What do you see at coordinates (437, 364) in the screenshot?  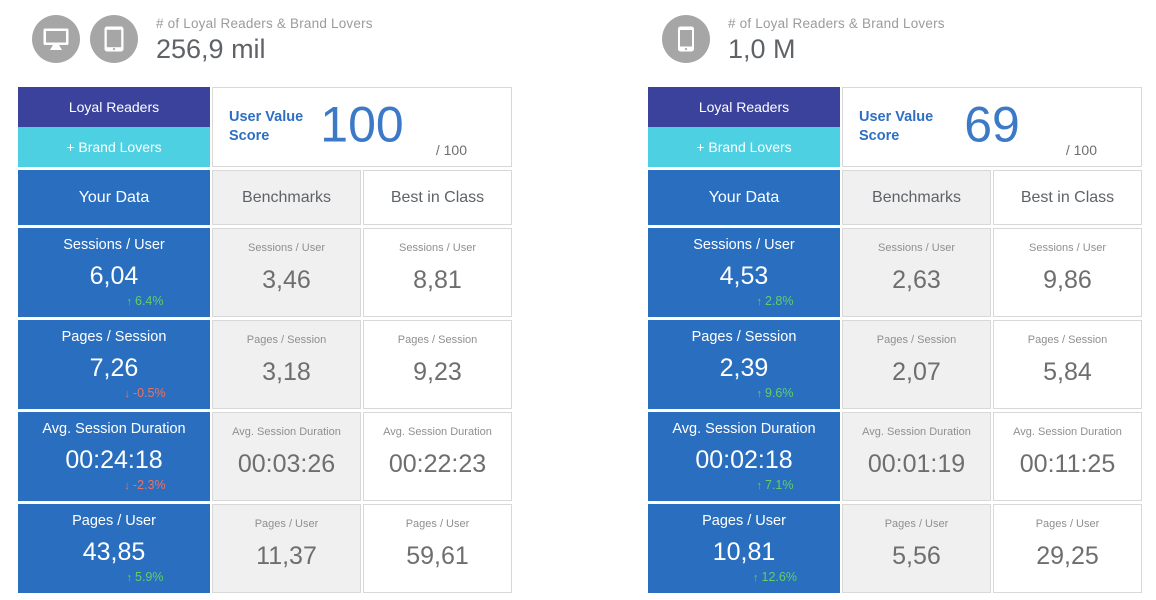 I see `best-in-class-cell: Pages / Session 9,23` at bounding box center [437, 364].